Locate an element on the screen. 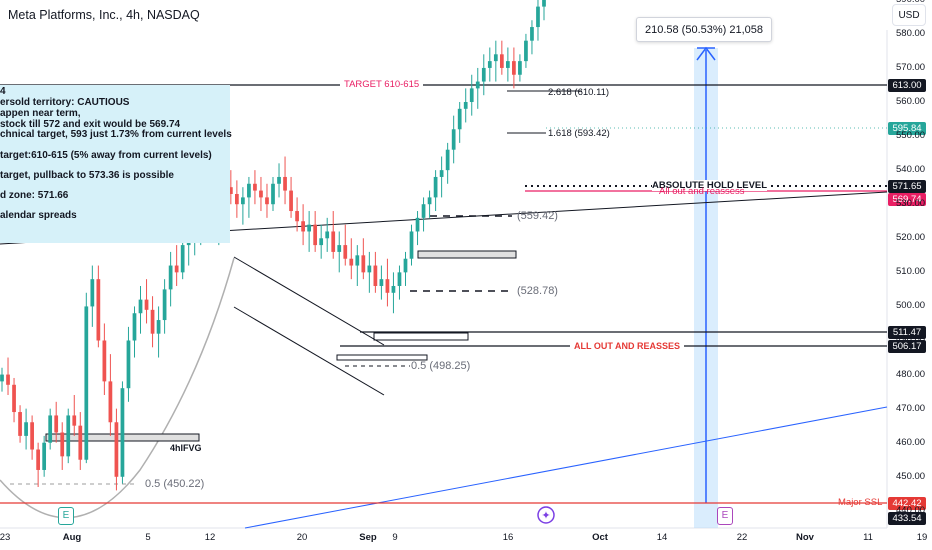 This screenshot has width=932, height=550. earnings-marker: E is located at coordinates (66, 516).